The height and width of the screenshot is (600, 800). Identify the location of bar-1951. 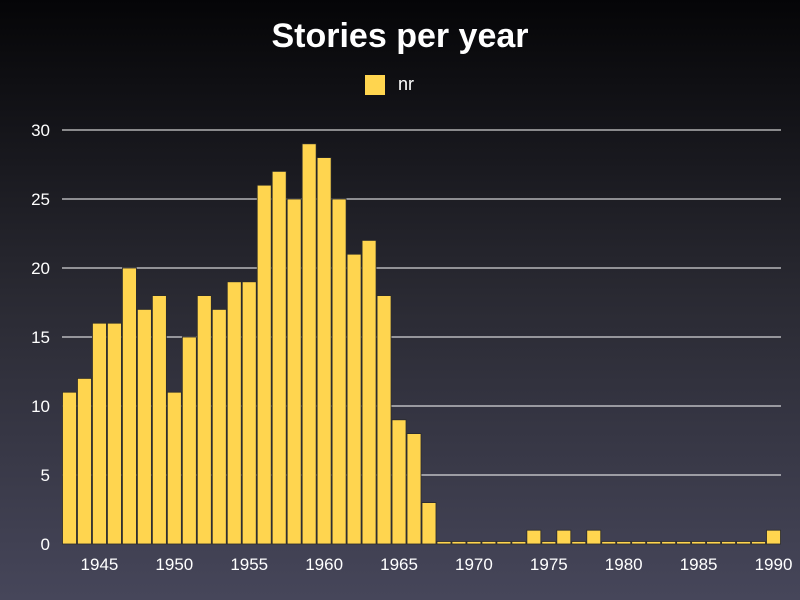
(189, 440).